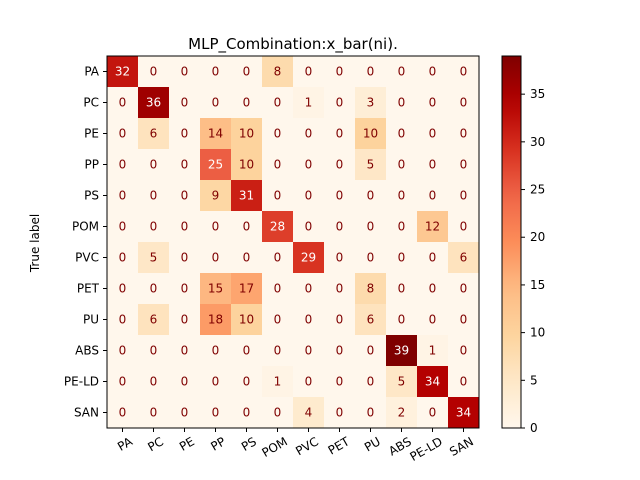 Image resolution: width=640 pixels, height=480 pixels. I want to click on y-tick-label: PE, so click(91, 134).